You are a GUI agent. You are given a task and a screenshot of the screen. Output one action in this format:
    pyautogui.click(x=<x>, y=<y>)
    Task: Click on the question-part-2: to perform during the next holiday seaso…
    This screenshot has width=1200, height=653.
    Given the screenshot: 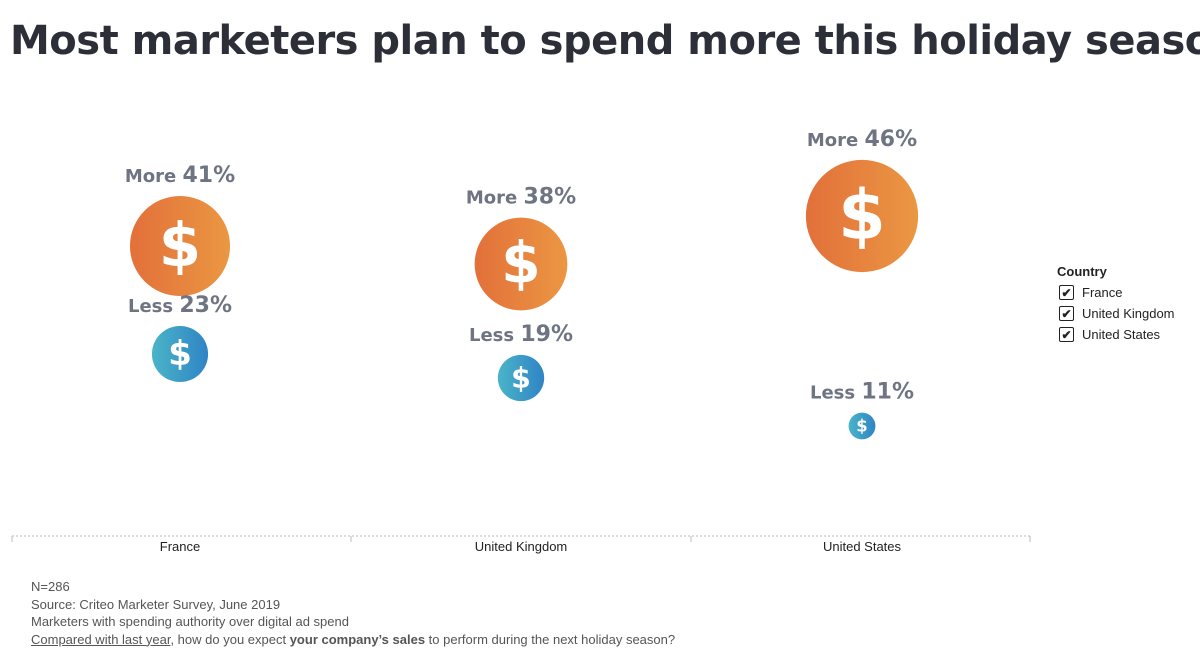 What is the action you would take?
    pyautogui.click(x=550, y=639)
    